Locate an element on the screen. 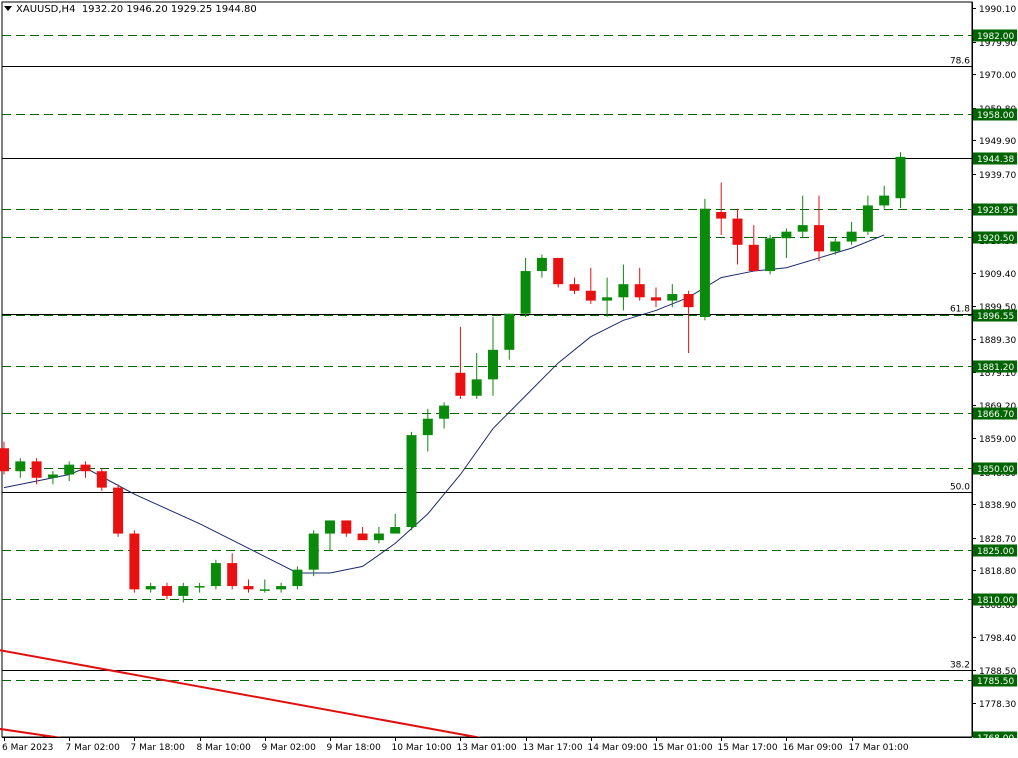 The height and width of the screenshot is (758, 1018). level-price-label: 1982.00 is located at coordinates (995, 37).